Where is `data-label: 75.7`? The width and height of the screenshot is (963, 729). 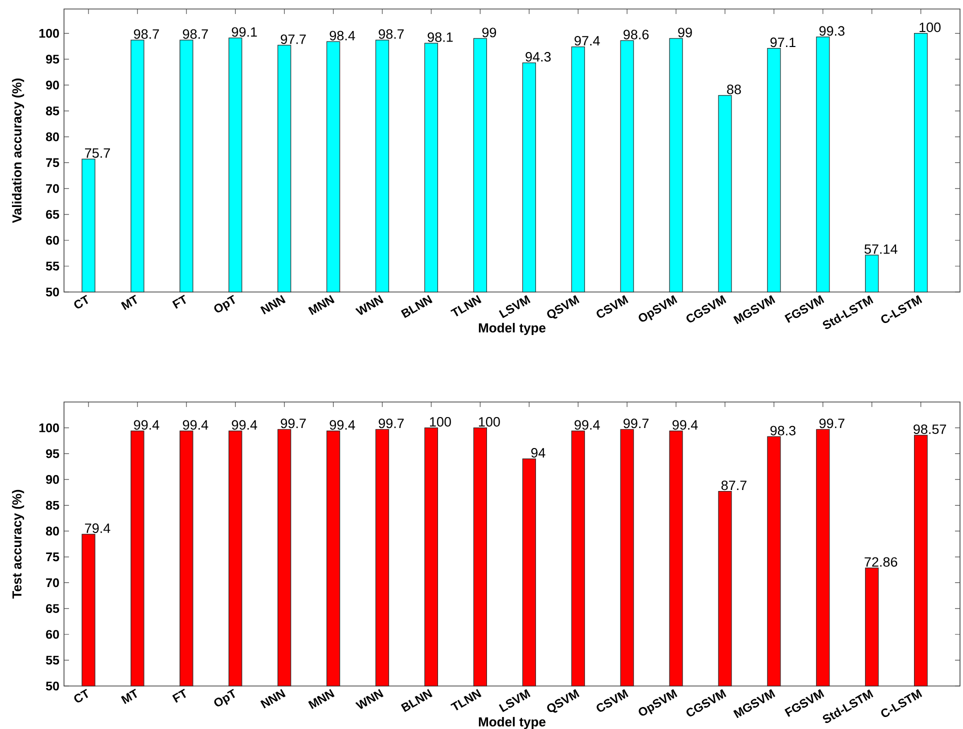 data-label: 75.7 is located at coordinates (97, 153).